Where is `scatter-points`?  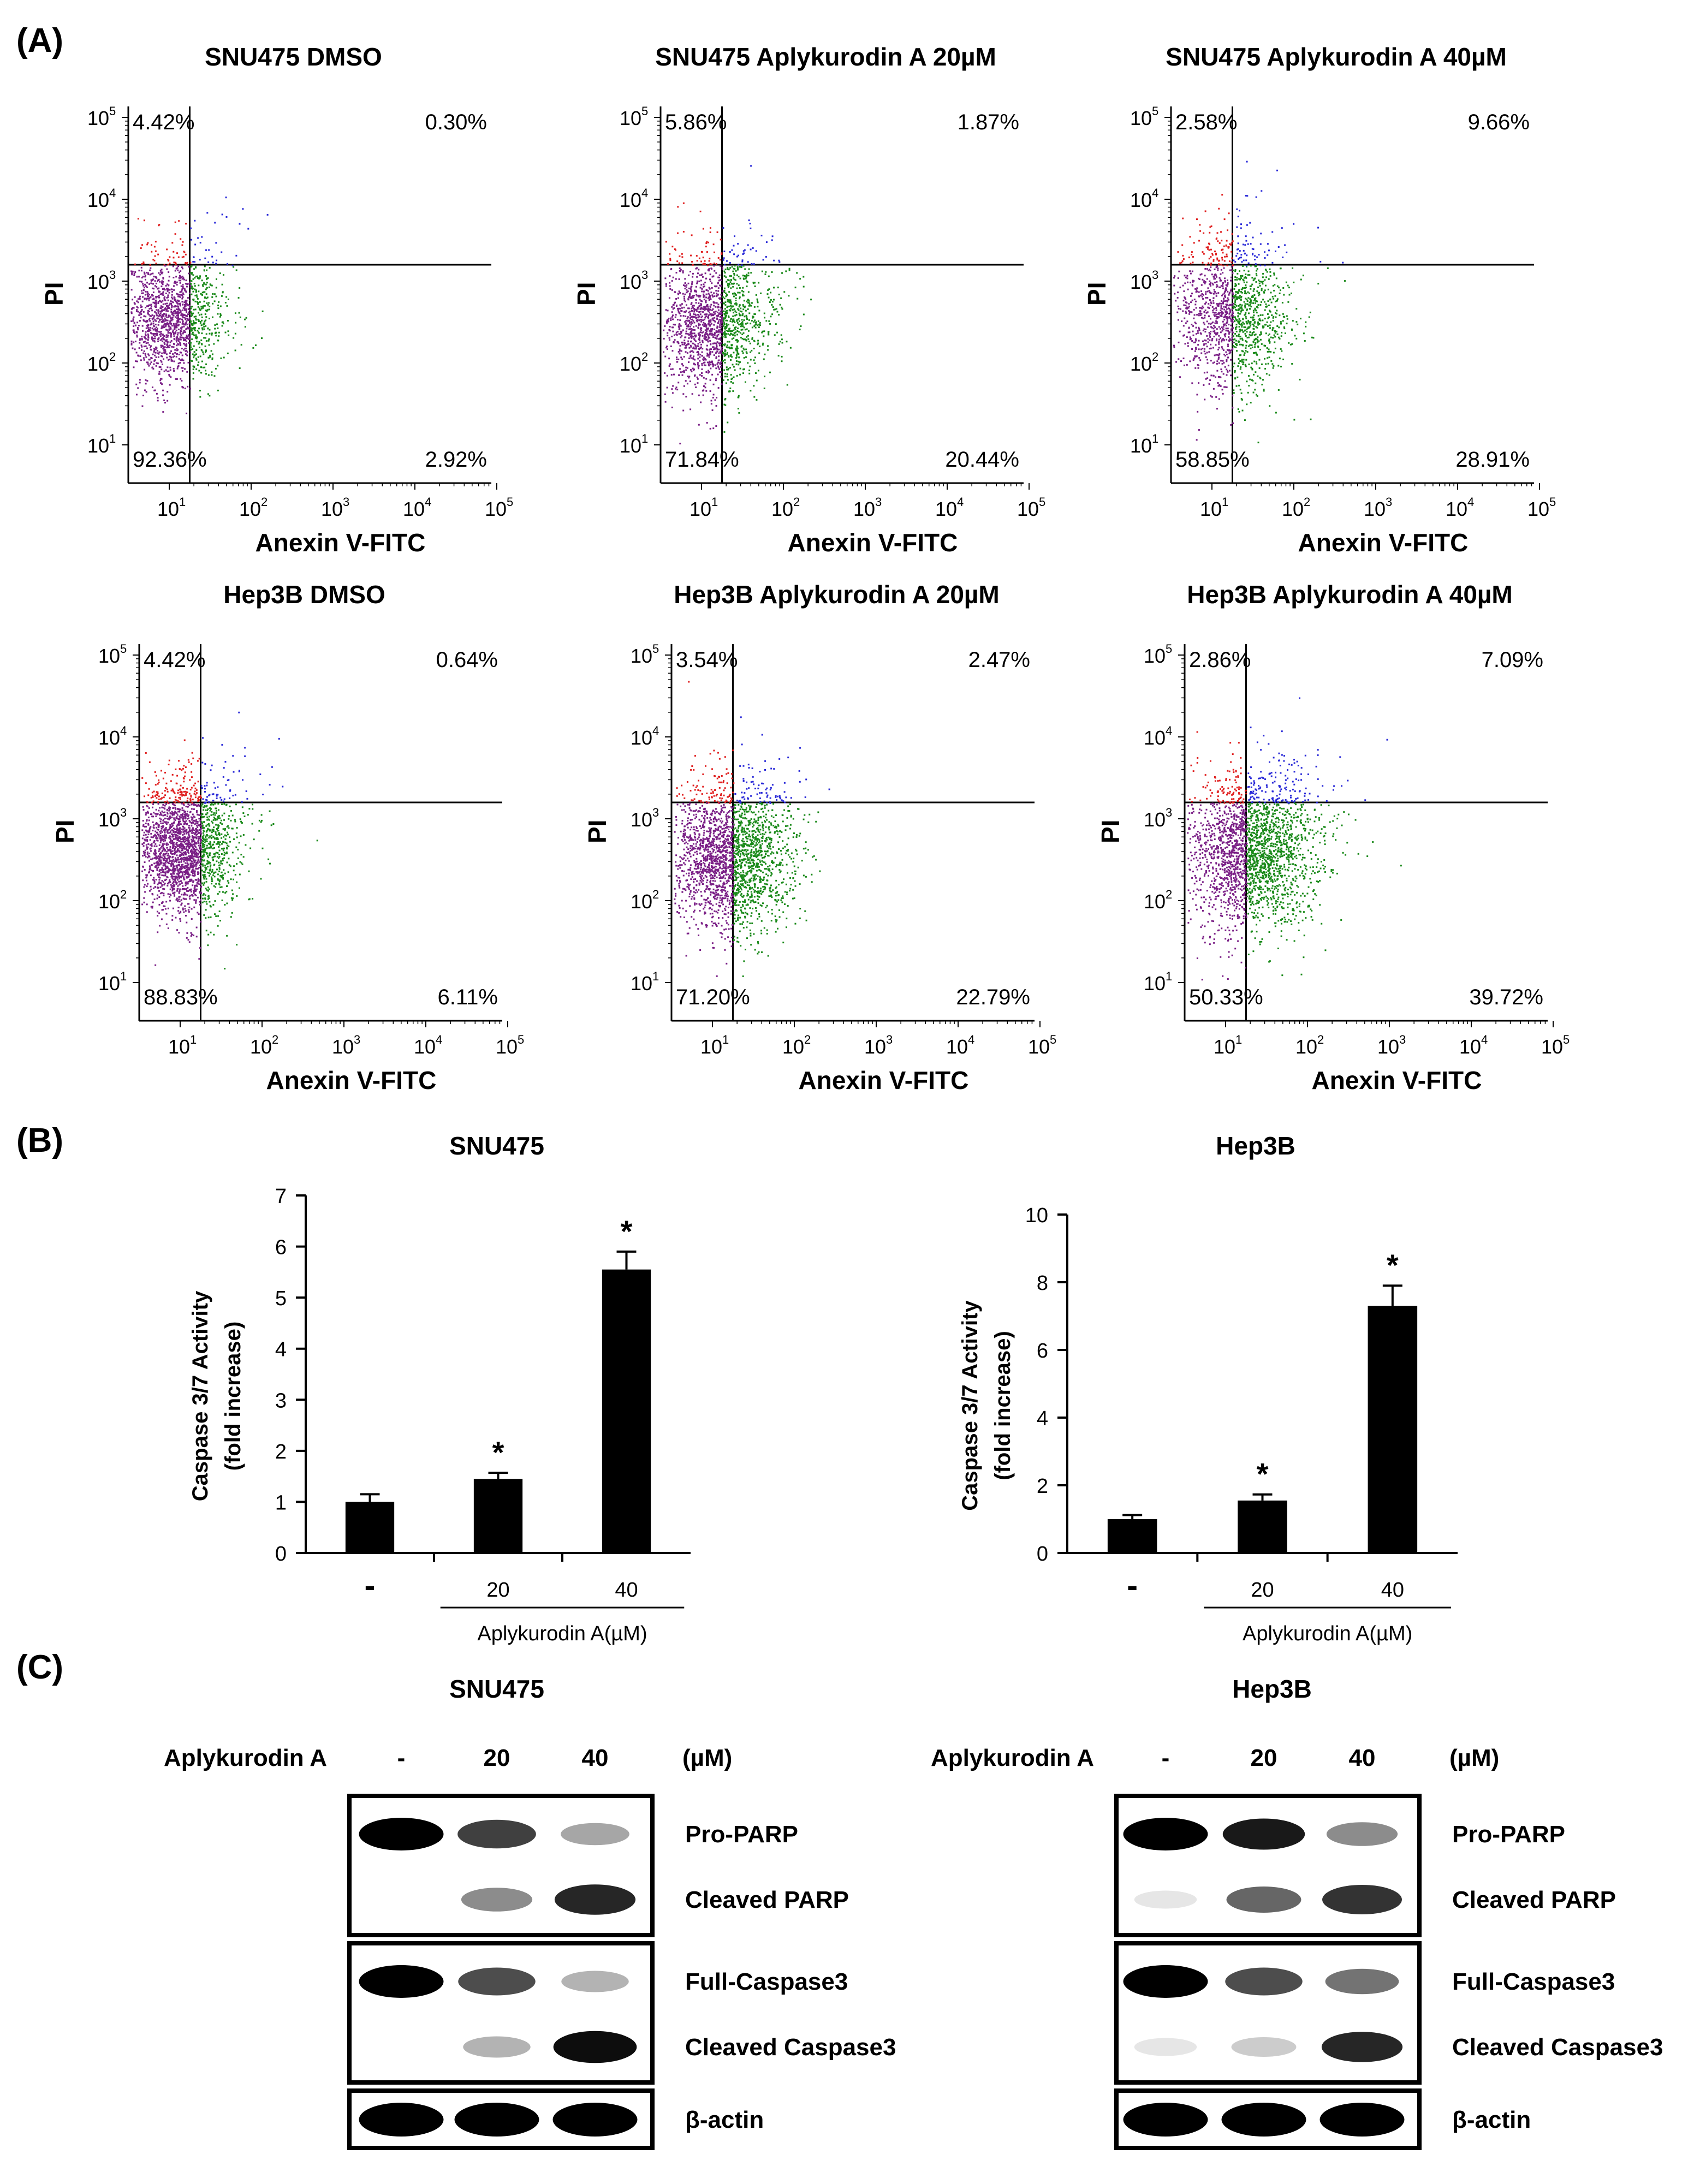 scatter-points is located at coordinates (738, 305).